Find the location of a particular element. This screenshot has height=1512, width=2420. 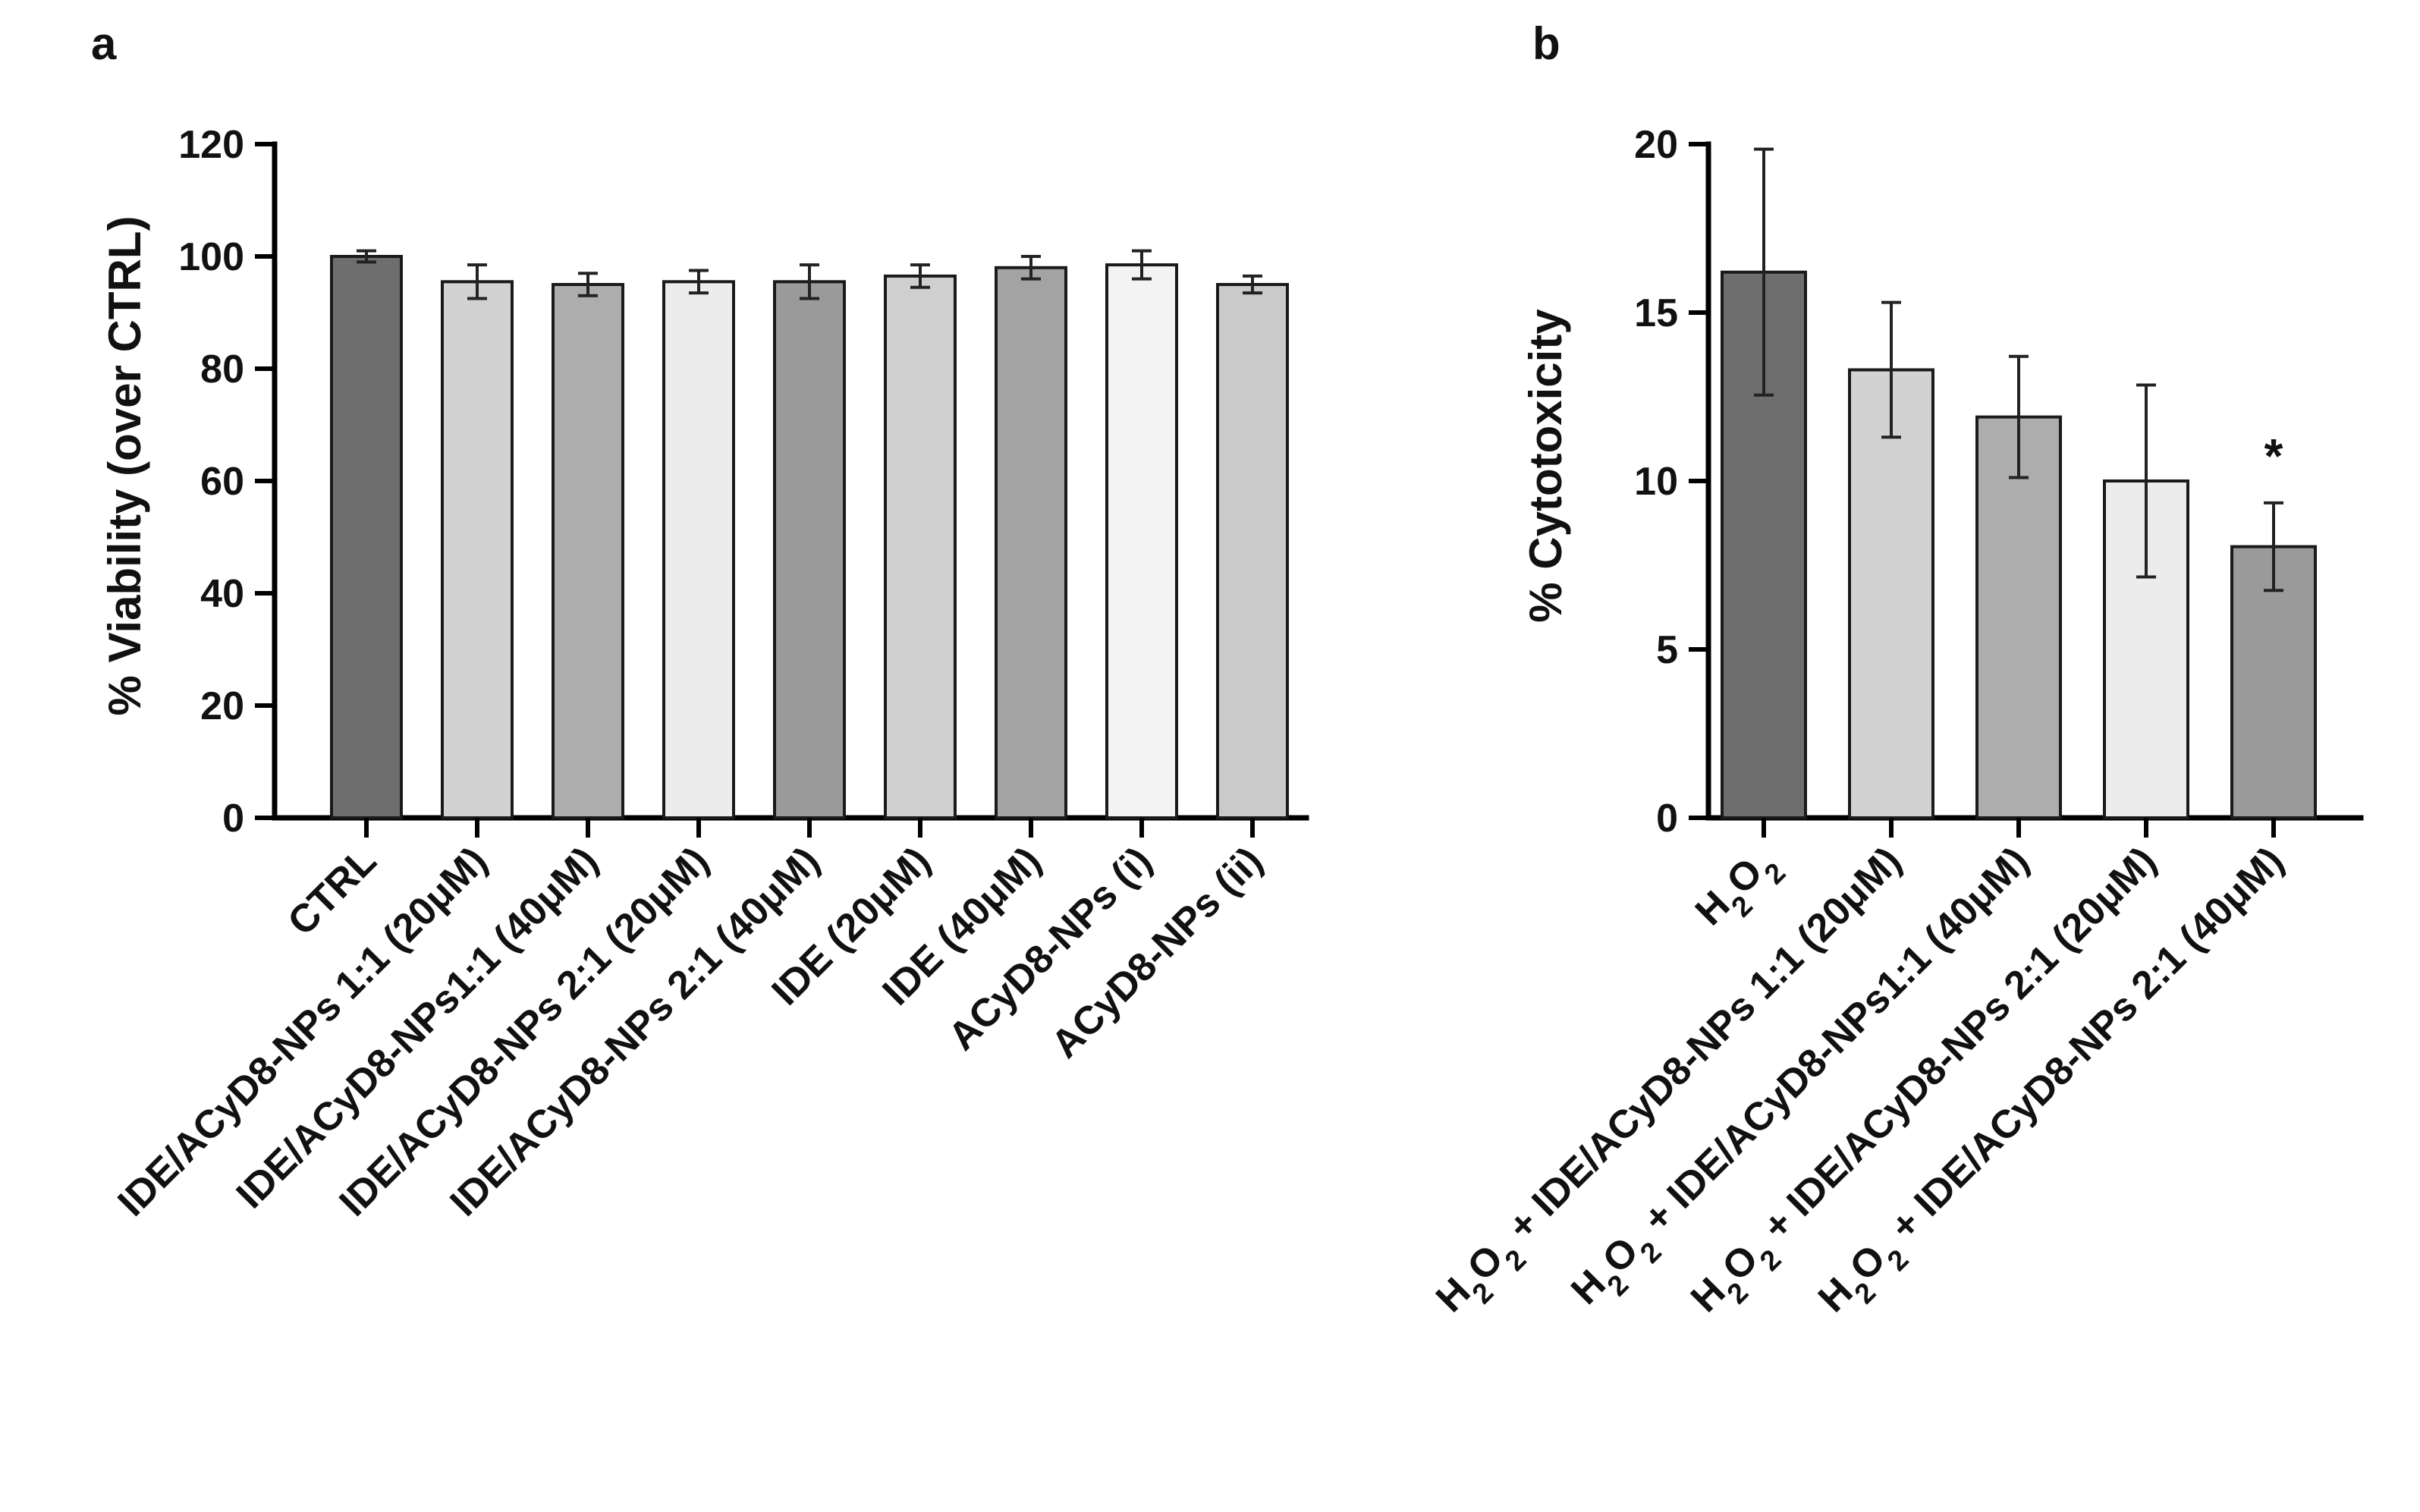

y-tick-label: 5 is located at coordinates (1667, 650).